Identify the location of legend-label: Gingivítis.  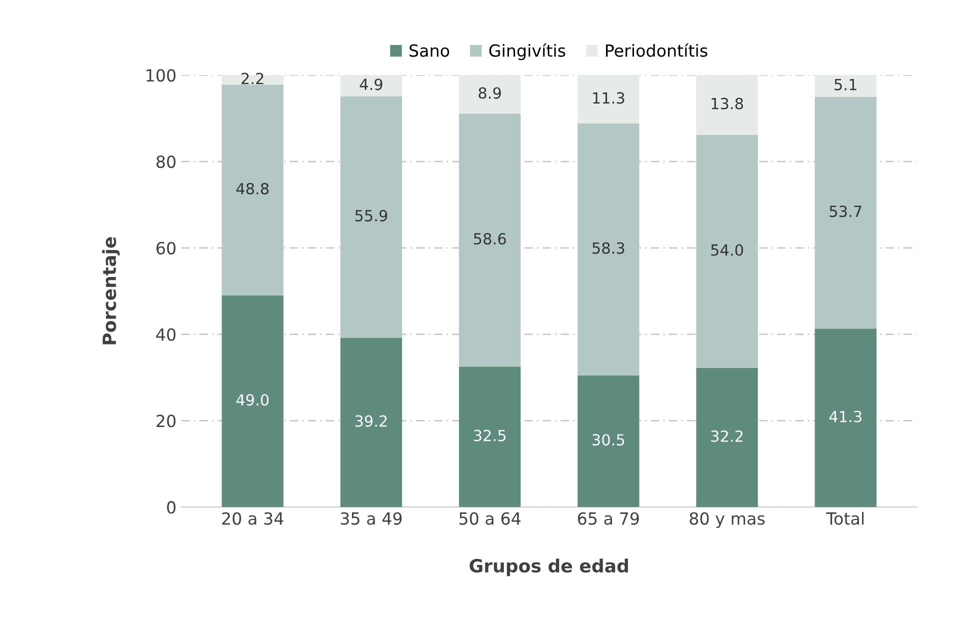
(527, 51).